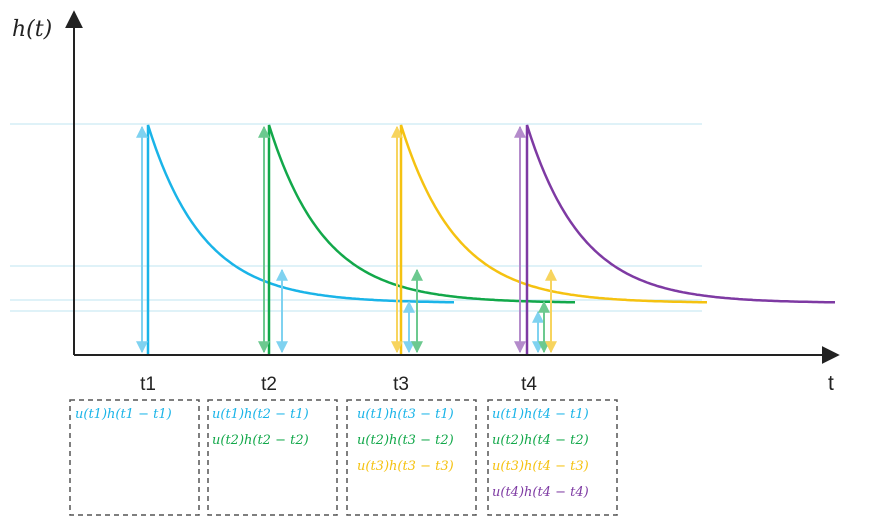 The width and height of the screenshot is (877, 529). Describe the element at coordinates (260, 440) in the screenshot. I see `formula-term: u(t2)h(t2 − t2)` at that location.